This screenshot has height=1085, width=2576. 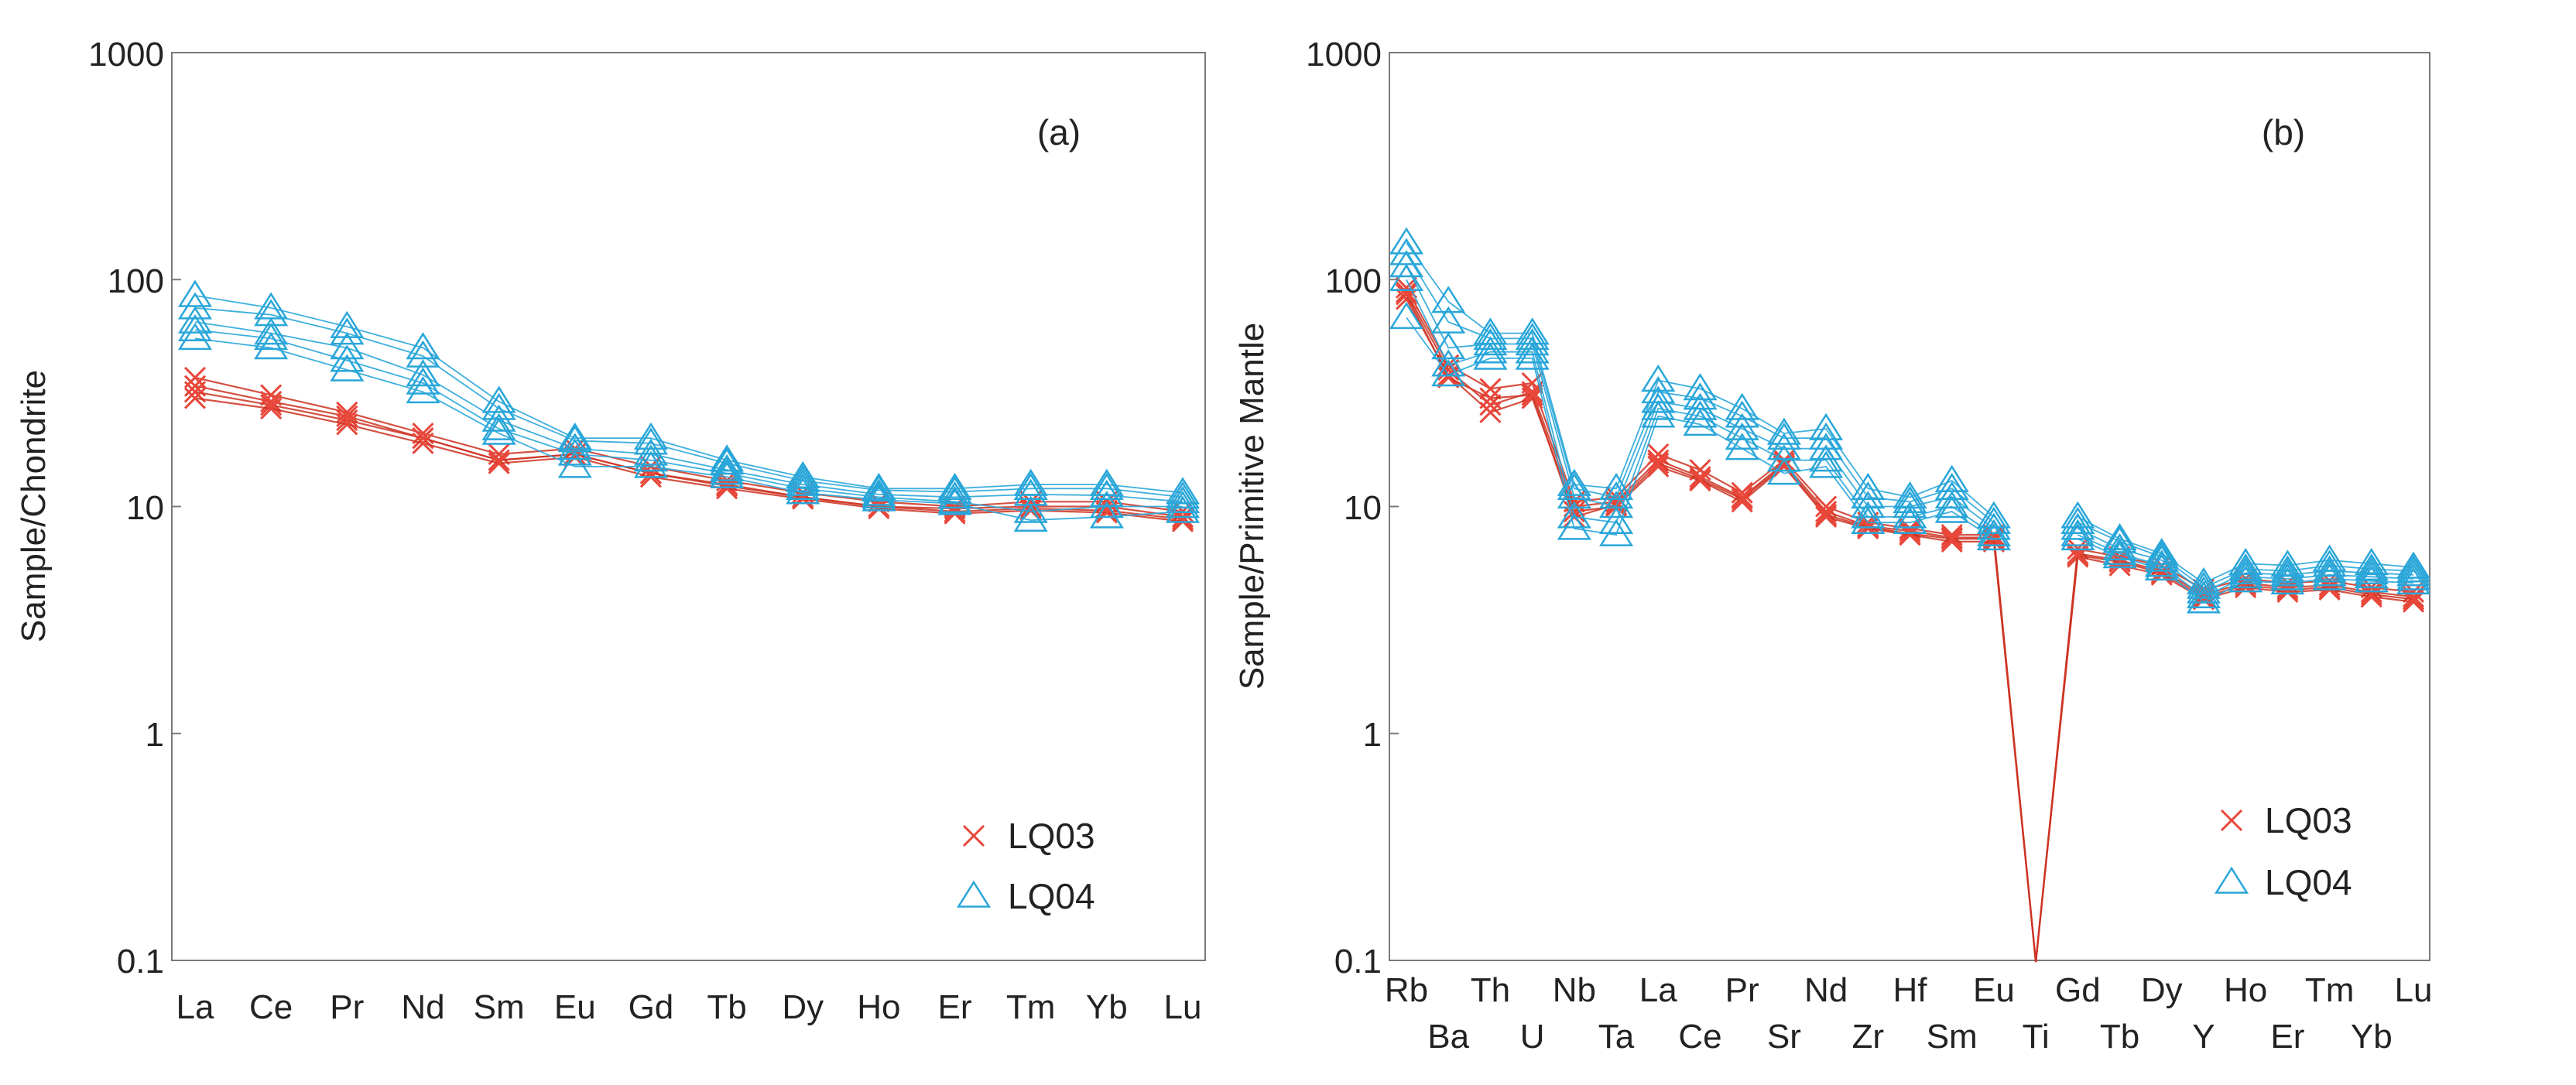 What do you see at coordinates (689, 459) in the screenshot?
I see `series-line-lq03` at bounding box center [689, 459].